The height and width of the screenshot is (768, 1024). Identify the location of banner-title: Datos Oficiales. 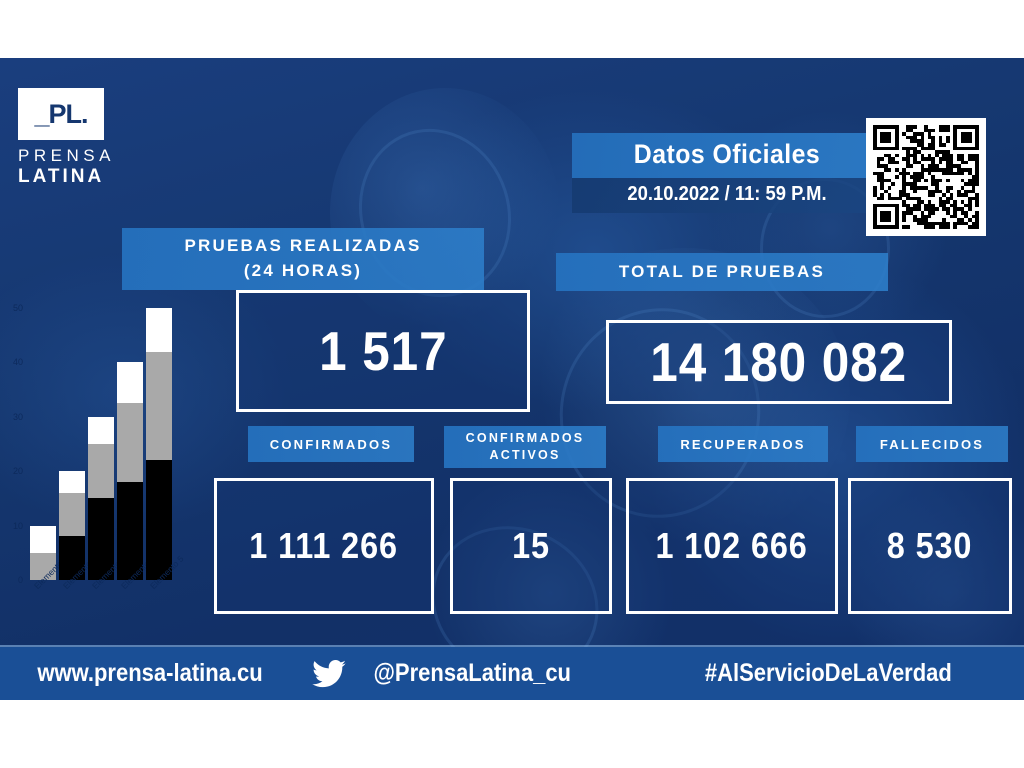
(727, 154).